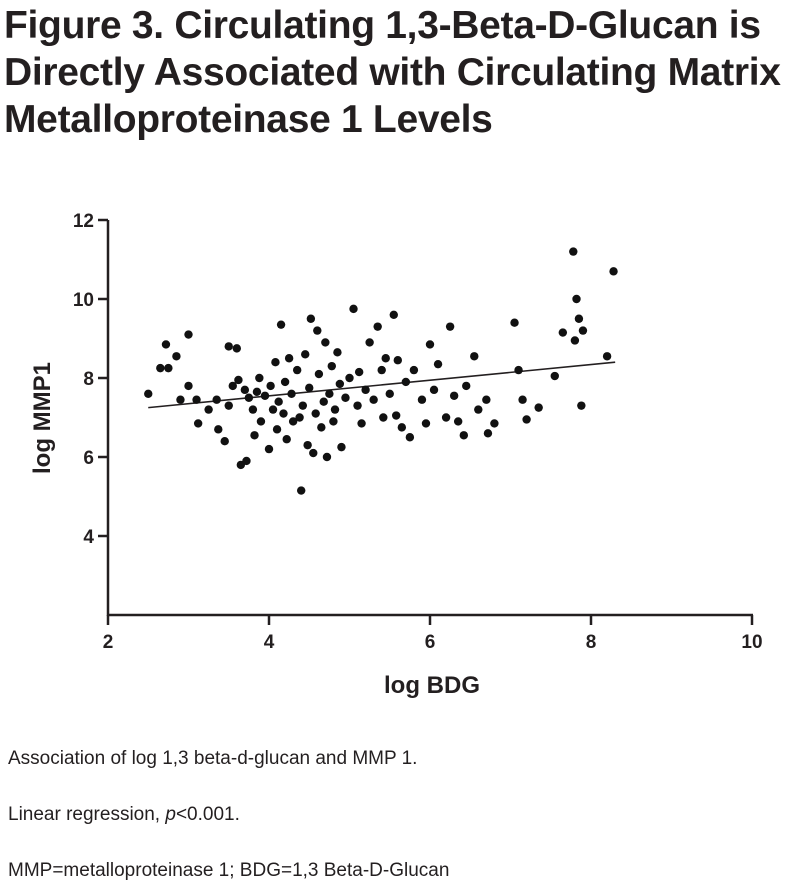 The width and height of the screenshot is (800, 895). Describe the element at coordinates (751, 642) in the screenshot. I see `x-tick-label: 10` at that location.